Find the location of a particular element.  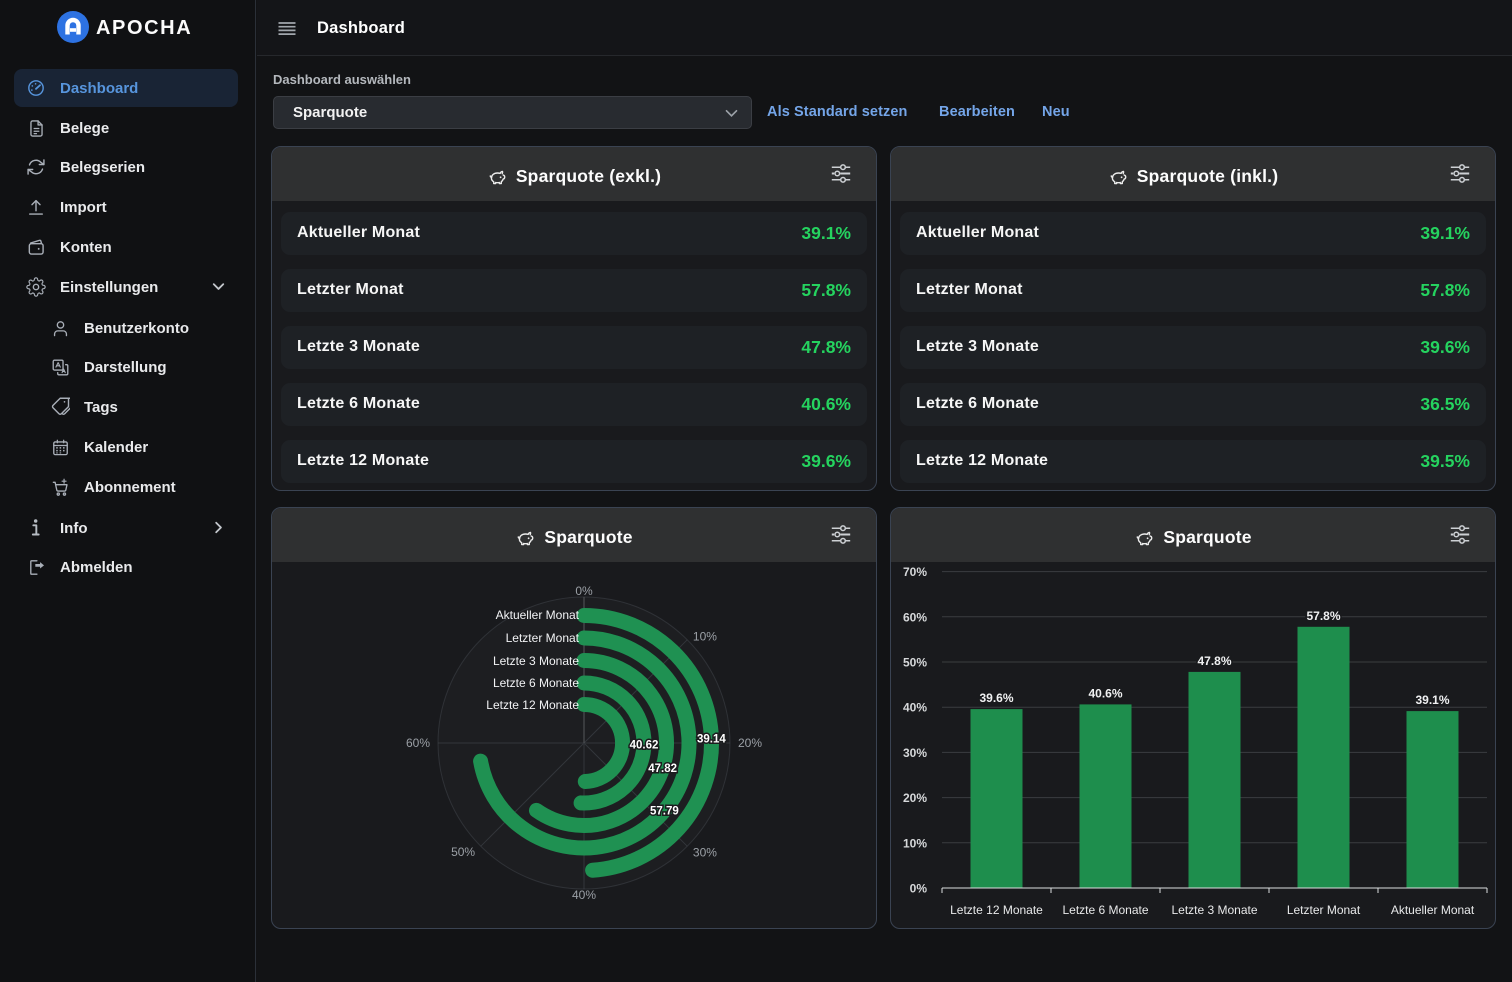

svg-text: 39.14 is located at coordinates (711, 740).